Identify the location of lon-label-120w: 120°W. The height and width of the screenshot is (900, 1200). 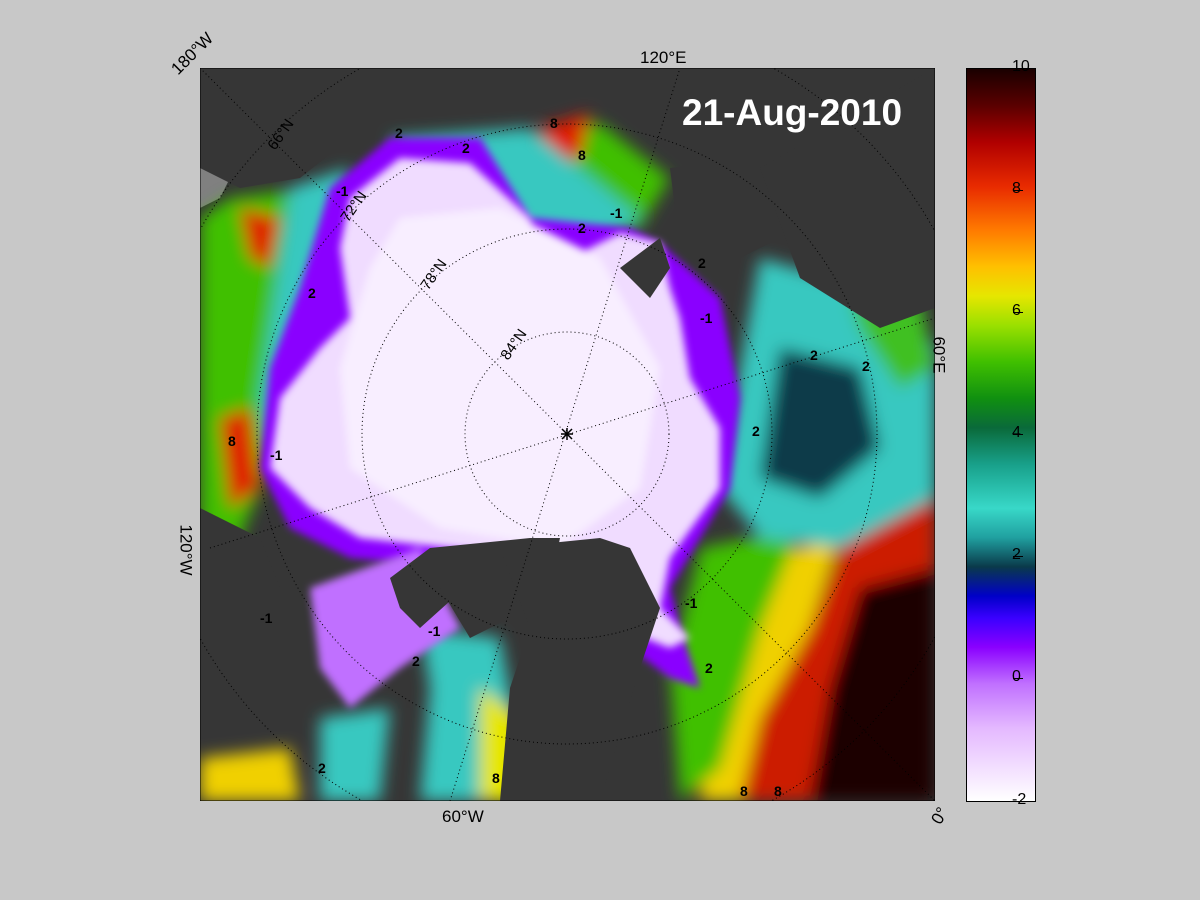
(186, 550).